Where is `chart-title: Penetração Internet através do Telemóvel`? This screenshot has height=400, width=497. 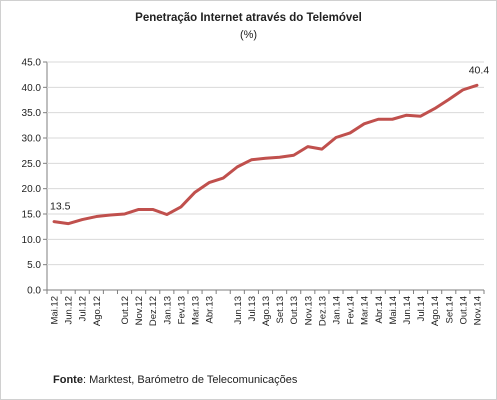
chart-title: Penetração Internet através do Telemóvel is located at coordinates (248, 18).